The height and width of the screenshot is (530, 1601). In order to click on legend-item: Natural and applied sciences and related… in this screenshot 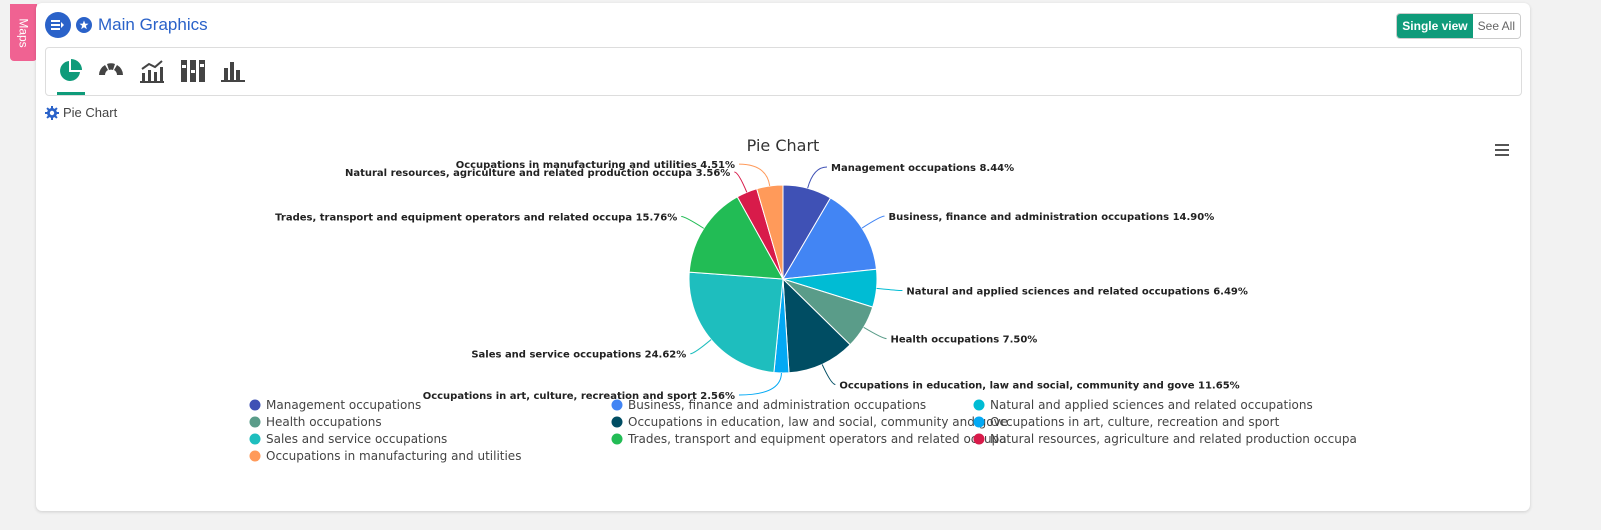, I will do `click(1143, 405)`.